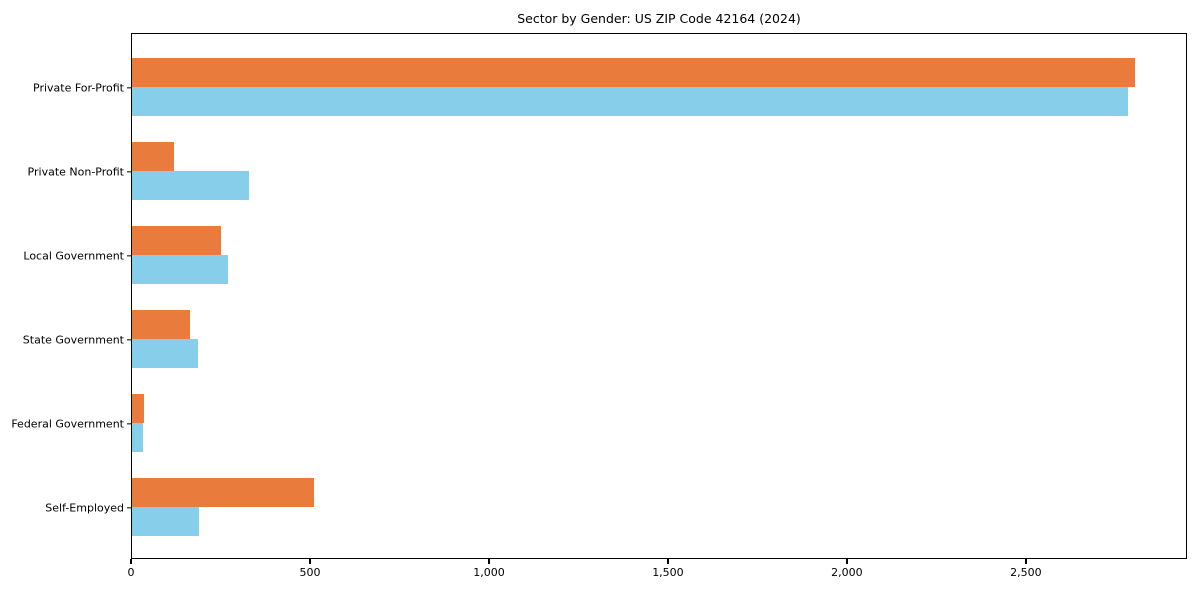 The image size is (1200, 600). Describe the element at coordinates (78, 87) in the screenshot. I see `y-tick-label-0: Private For-Profit` at that location.